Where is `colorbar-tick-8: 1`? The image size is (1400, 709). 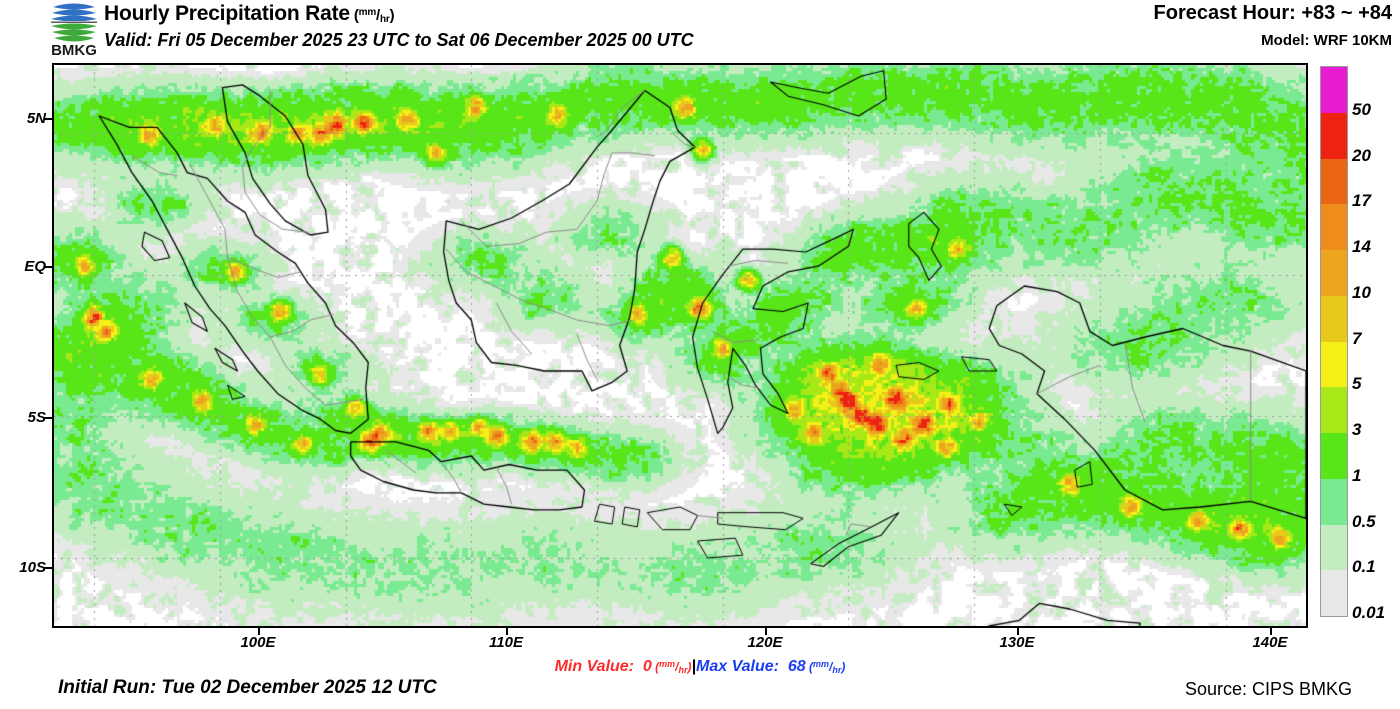
colorbar-tick-8: 1 is located at coordinates (1357, 475).